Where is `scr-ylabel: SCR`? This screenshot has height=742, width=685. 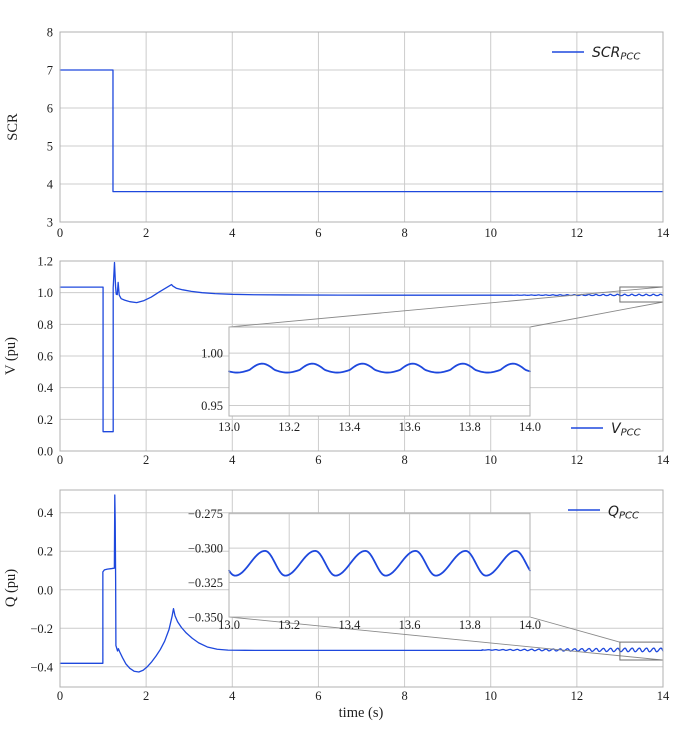 scr-ylabel: SCR is located at coordinates (13, 127).